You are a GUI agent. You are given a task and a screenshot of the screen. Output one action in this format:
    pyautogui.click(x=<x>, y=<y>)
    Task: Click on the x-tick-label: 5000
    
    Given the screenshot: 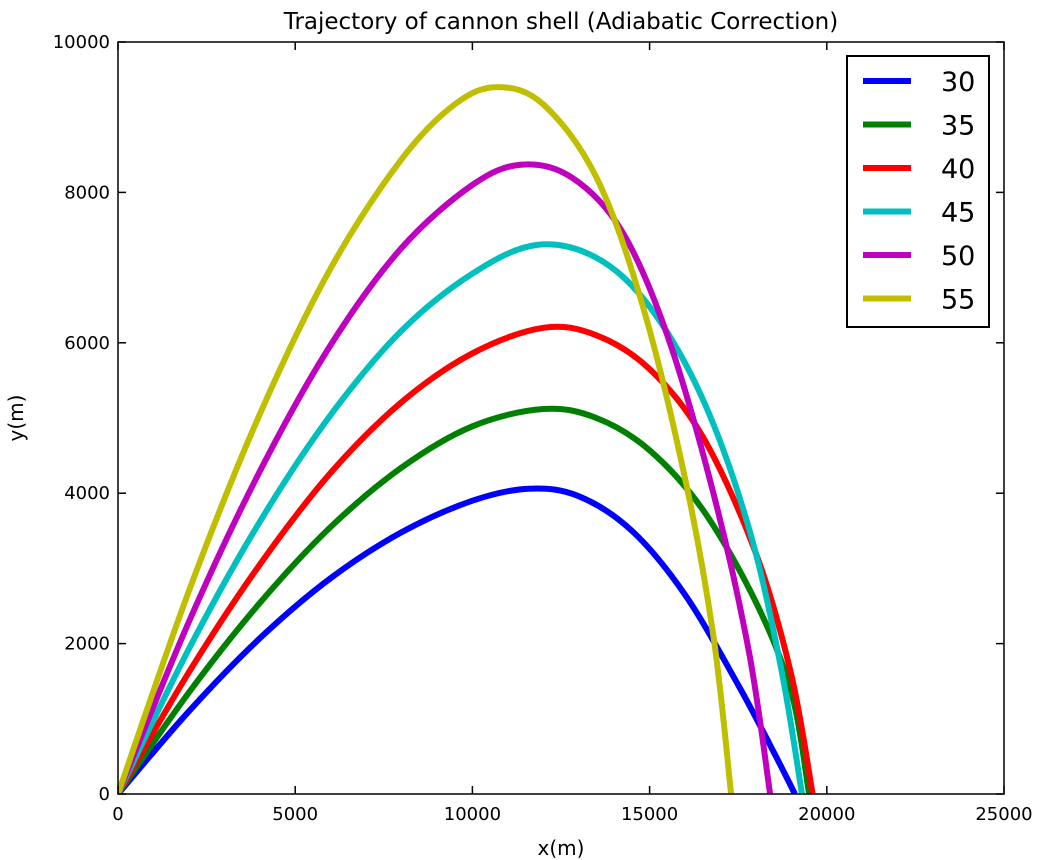 What is the action you would take?
    pyautogui.click(x=295, y=814)
    